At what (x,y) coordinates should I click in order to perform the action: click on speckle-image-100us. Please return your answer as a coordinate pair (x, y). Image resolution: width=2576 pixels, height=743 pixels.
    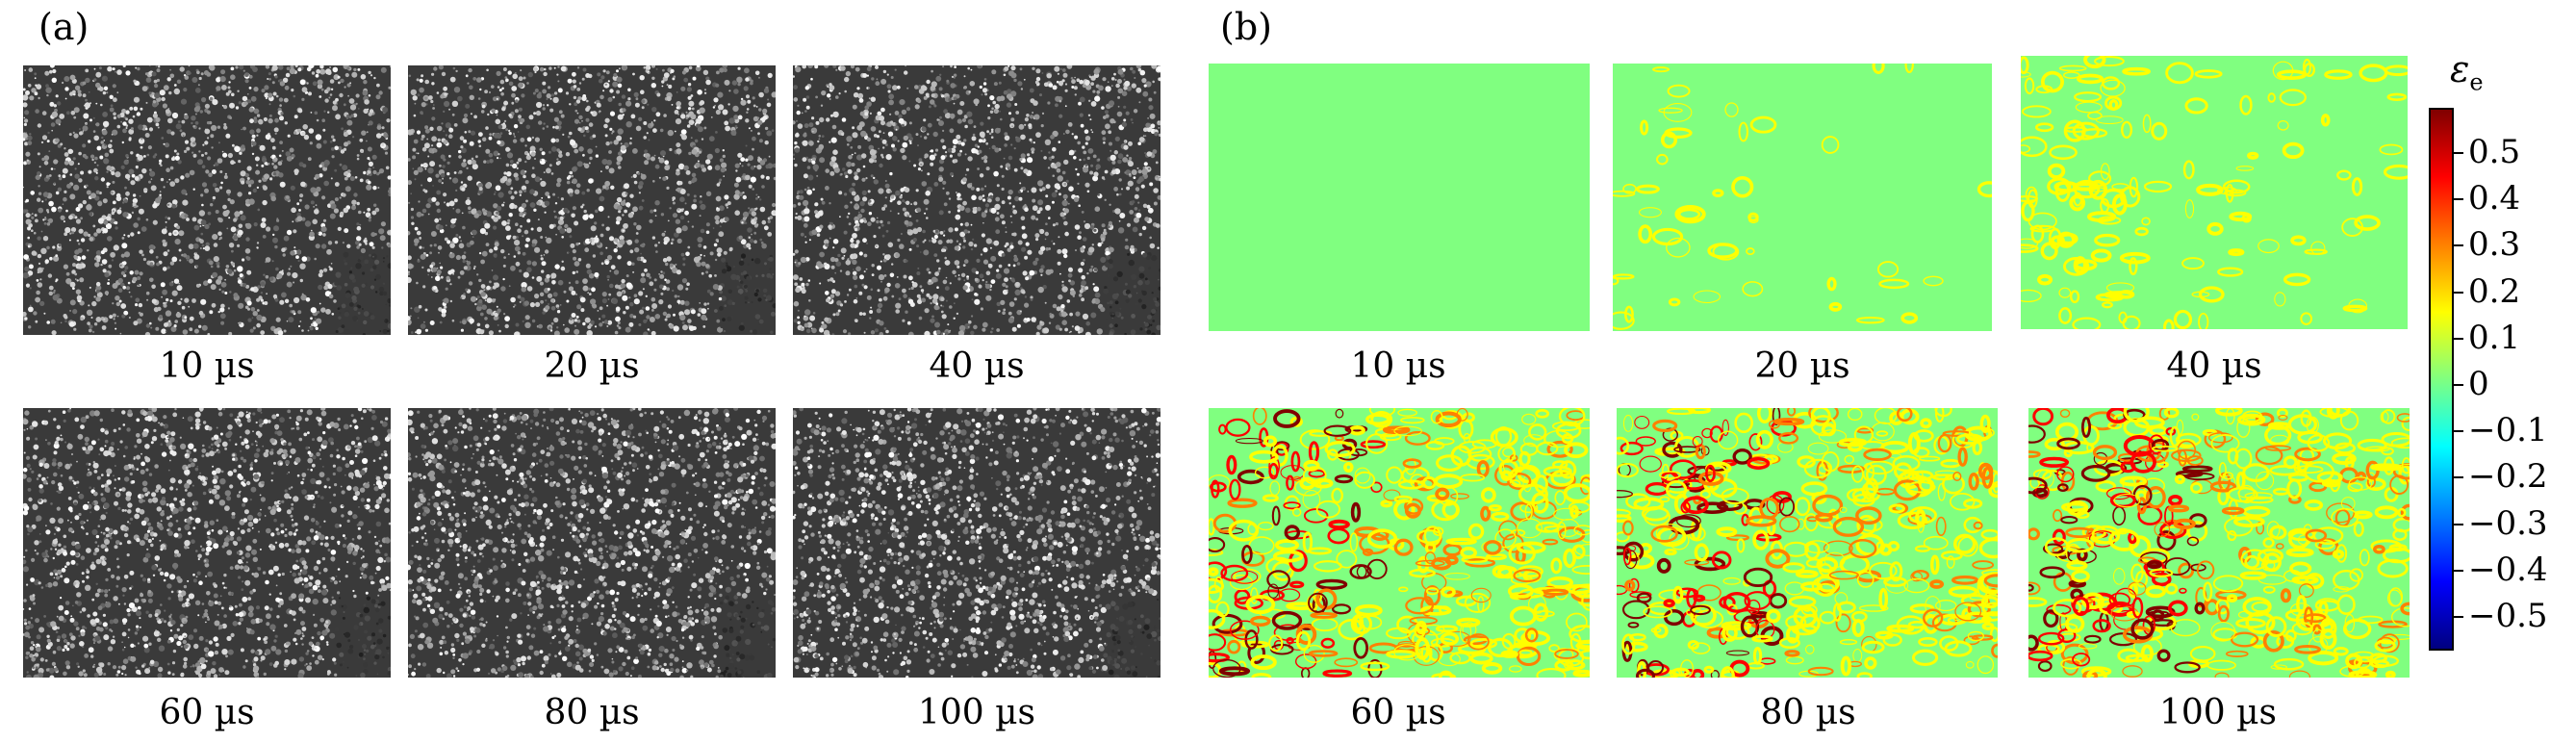
    Looking at the image, I should click on (976, 543).